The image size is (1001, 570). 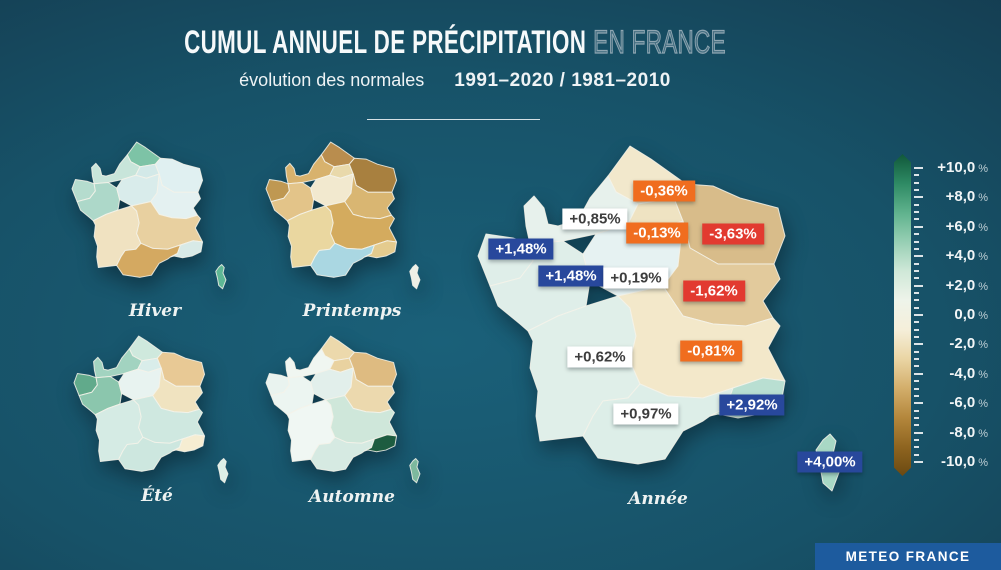 I want to click on region-corse-printemps, so click(x=415, y=277).